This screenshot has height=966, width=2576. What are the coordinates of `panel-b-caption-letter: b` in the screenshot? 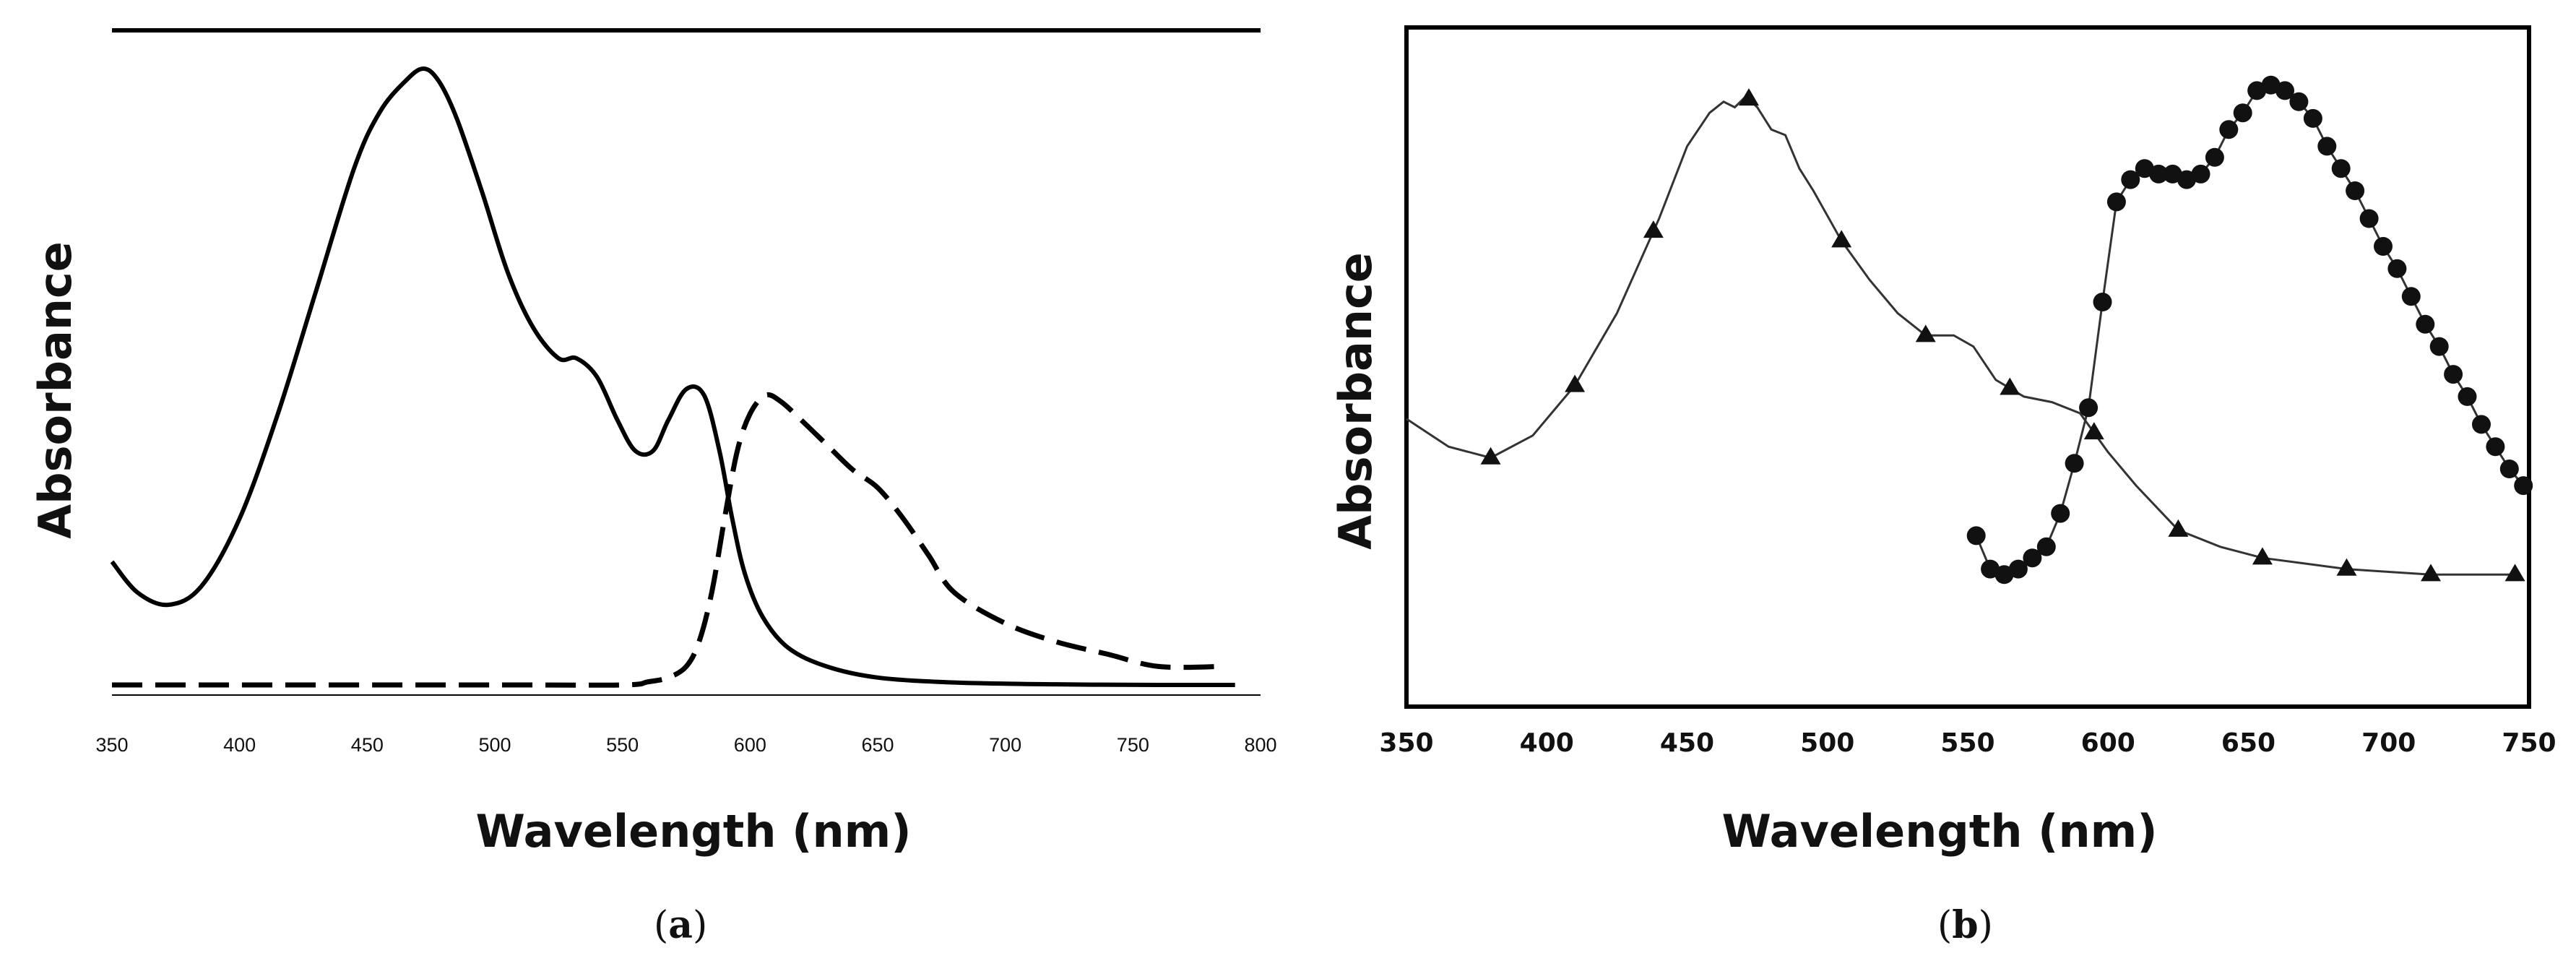 It's located at (1965, 925).